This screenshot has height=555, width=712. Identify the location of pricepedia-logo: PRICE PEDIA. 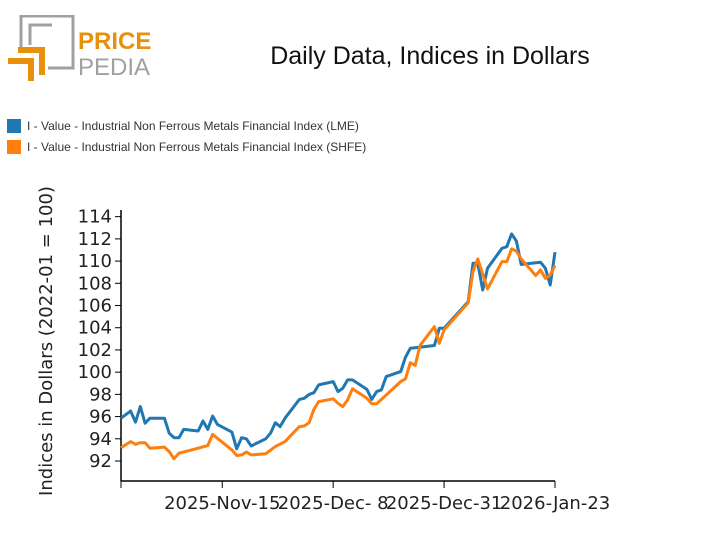
(79, 48).